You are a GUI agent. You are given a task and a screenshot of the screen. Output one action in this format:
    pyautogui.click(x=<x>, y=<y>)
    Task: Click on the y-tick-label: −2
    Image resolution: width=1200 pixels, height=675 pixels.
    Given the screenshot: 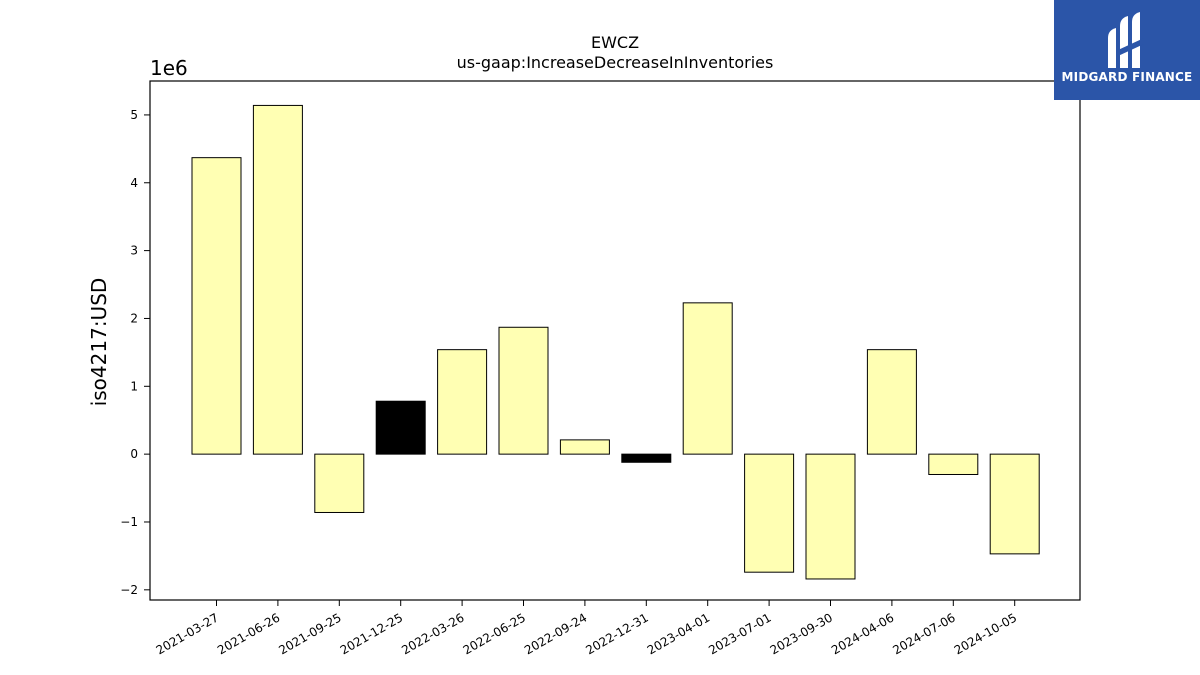 What is the action you would take?
    pyautogui.click(x=129, y=590)
    